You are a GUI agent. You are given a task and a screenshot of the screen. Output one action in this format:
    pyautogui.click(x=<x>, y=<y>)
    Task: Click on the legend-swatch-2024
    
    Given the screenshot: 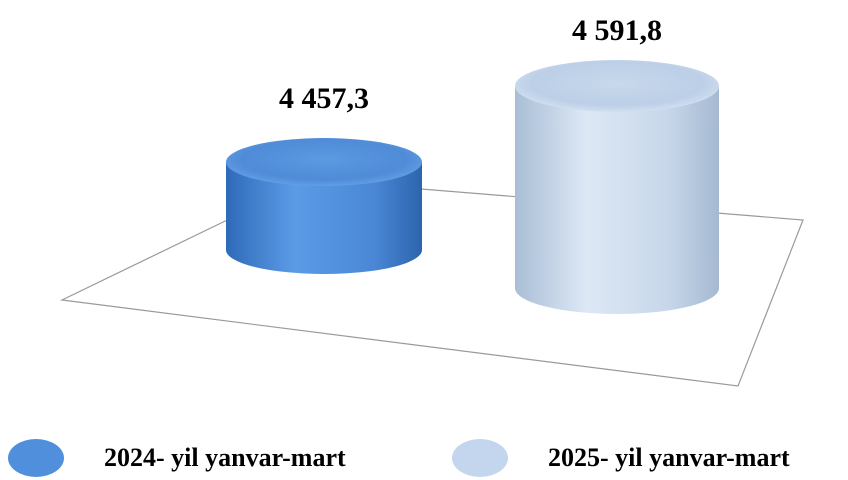 What is the action you would take?
    pyautogui.click(x=36, y=458)
    